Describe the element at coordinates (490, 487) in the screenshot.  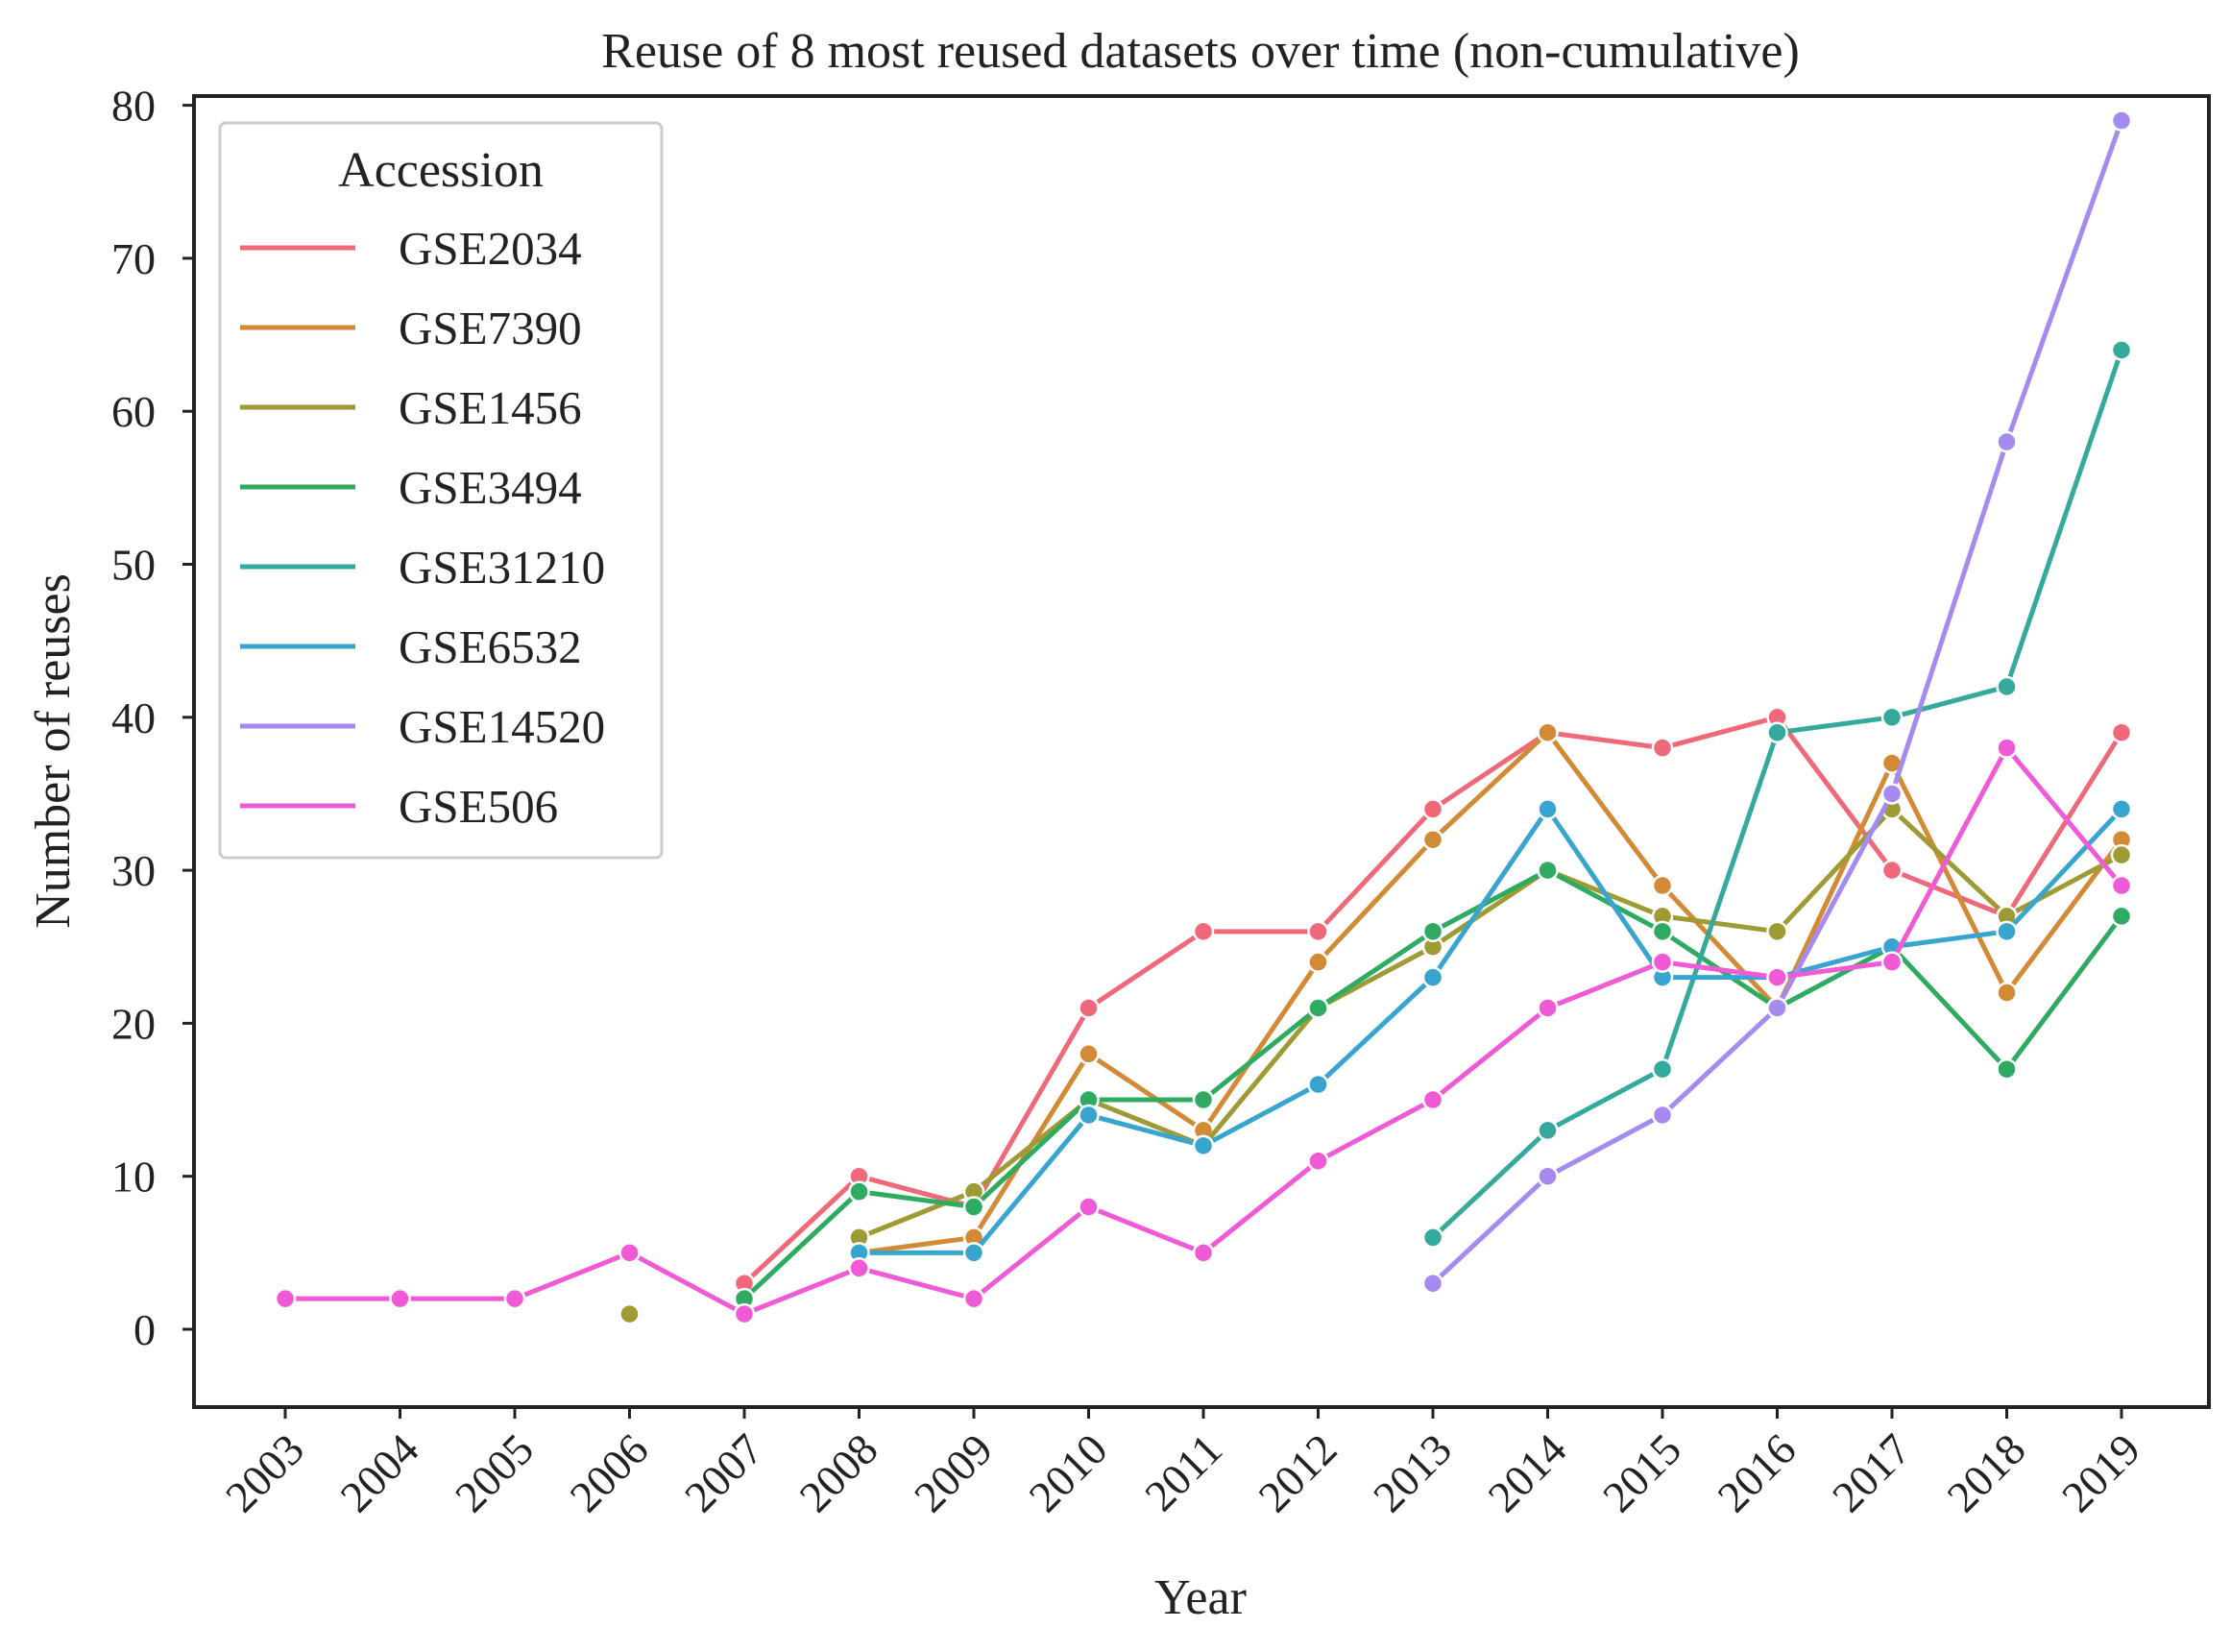
I see `legend-label: GSE3494` at that location.